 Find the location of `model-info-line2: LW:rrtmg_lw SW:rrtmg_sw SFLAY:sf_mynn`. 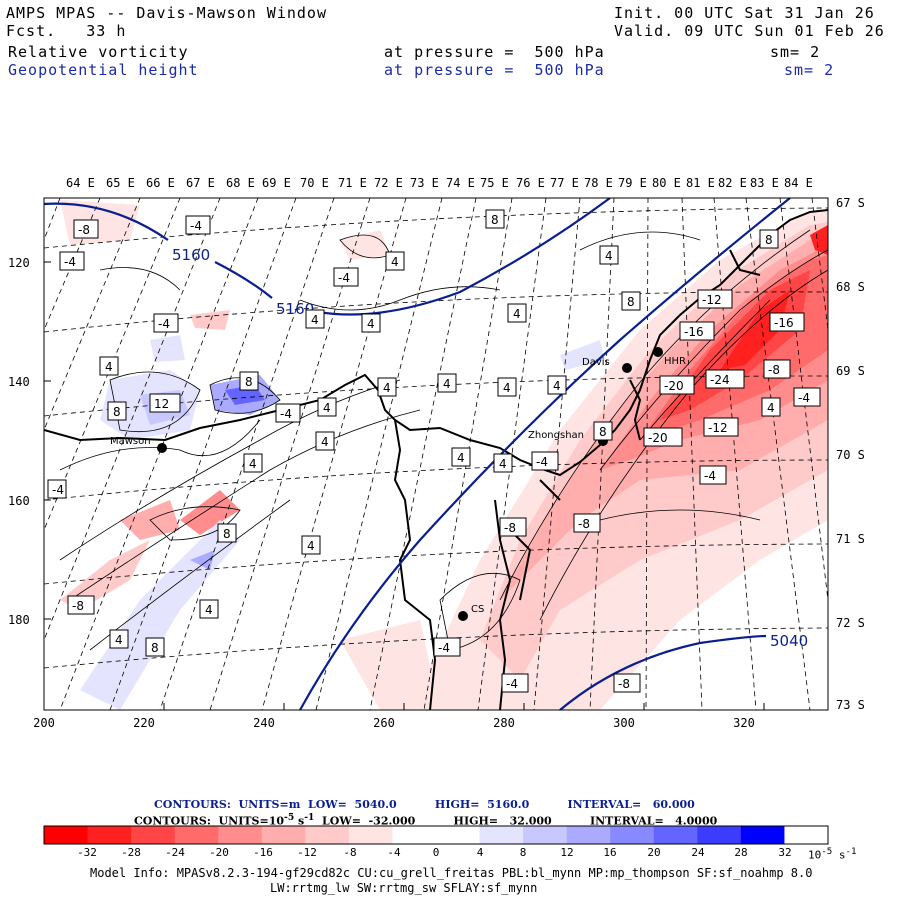

model-info-line2: LW:rrtmg_lw SW:rrtmg_sw SFLAY:sf_mynn is located at coordinates (404, 888).